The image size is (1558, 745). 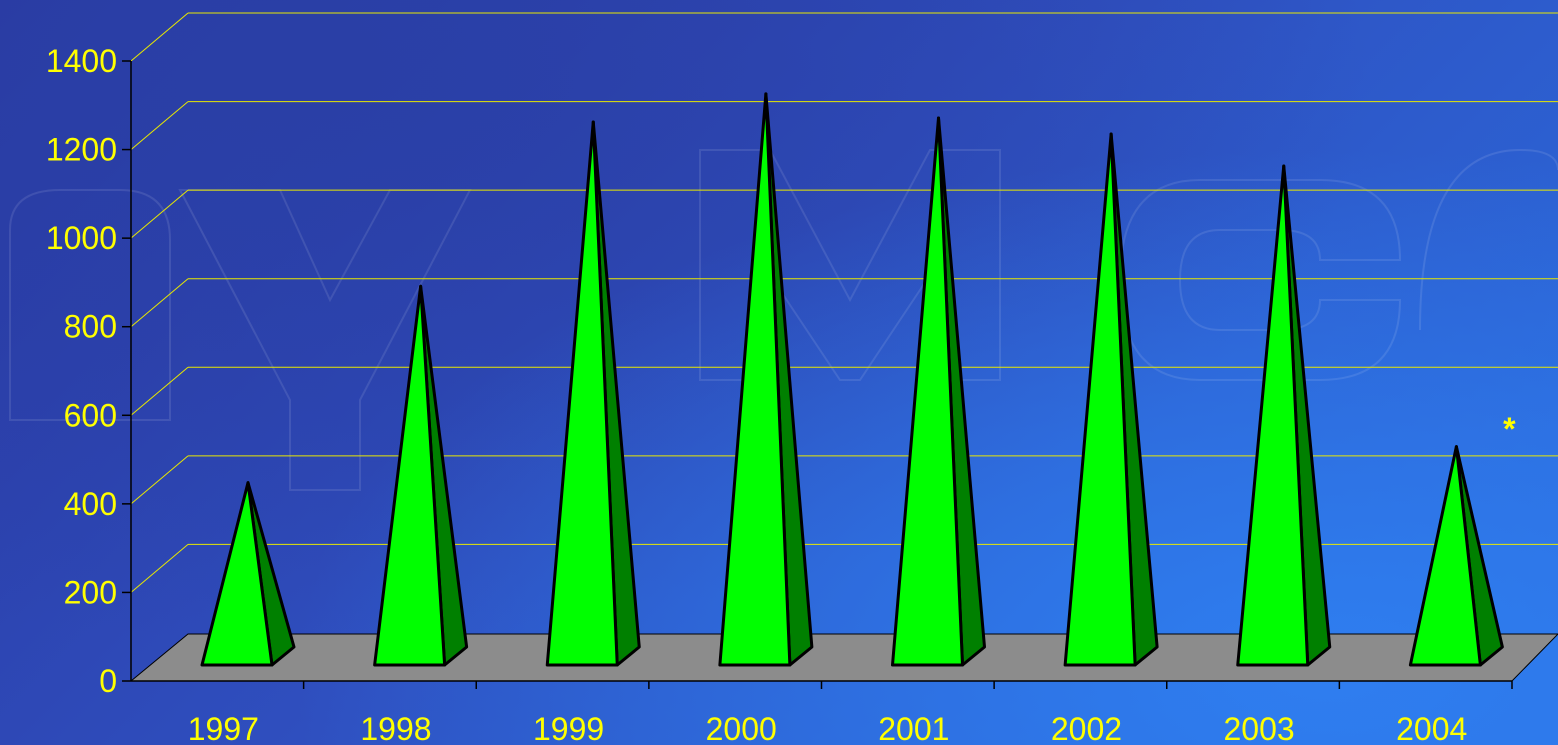 I want to click on pyramid-bar-2004, so click(x=1456, y=556).